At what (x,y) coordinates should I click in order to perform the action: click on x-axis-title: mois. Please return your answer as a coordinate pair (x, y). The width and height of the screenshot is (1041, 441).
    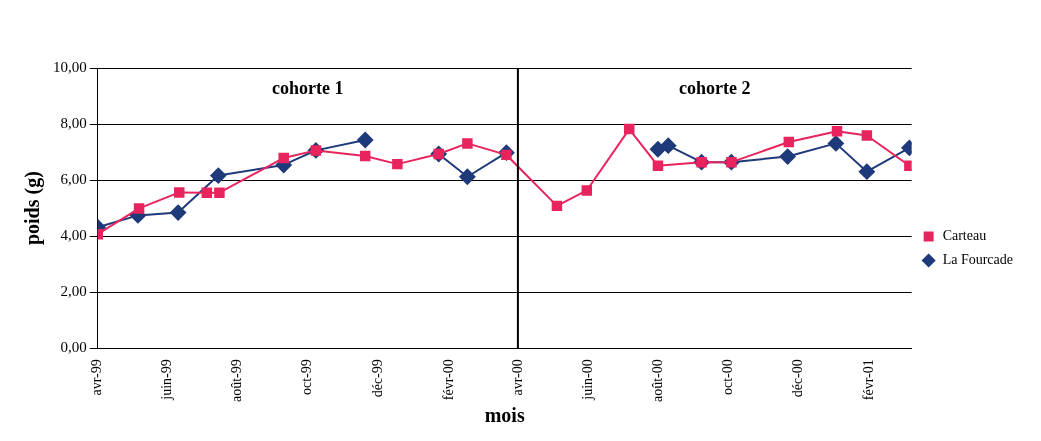
    Looking at the image, I should click on (504, 415).